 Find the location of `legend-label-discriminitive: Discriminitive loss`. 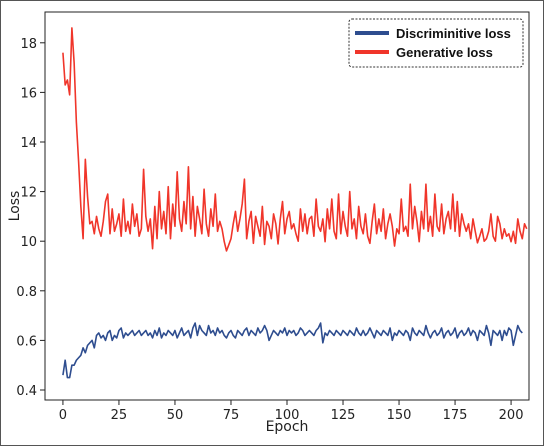

legend-label-discriminitive: Discriminitive loss is located at coordinates (453, 33).